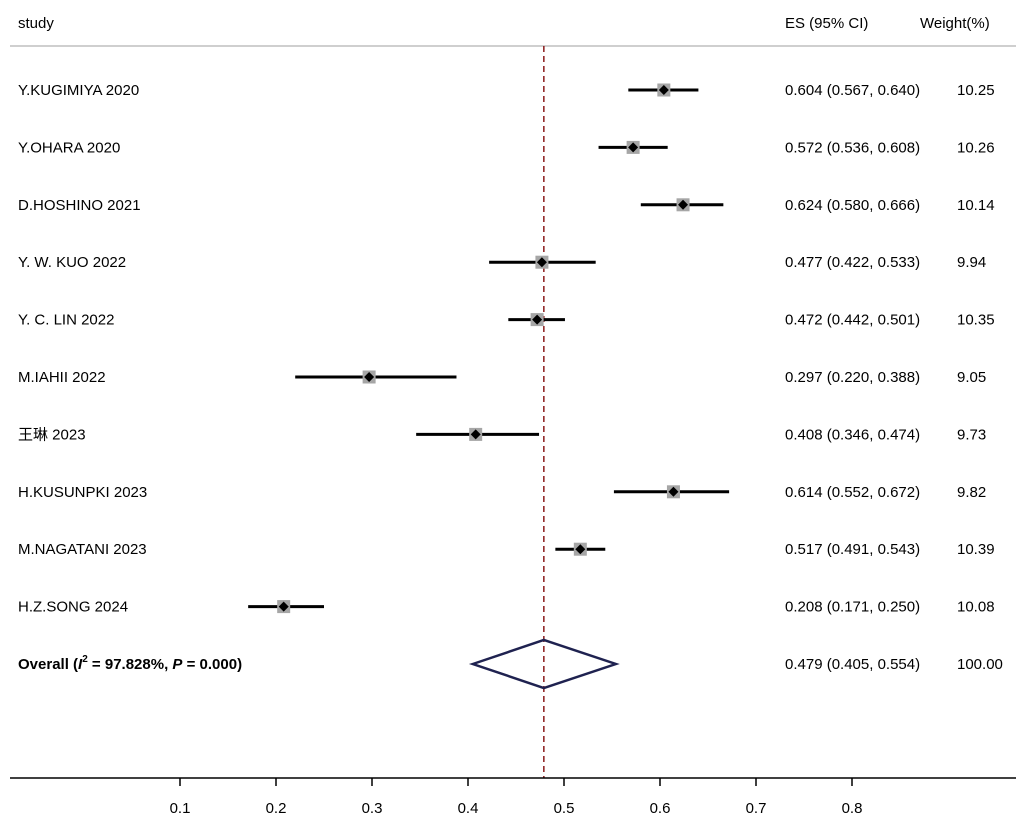 This screenshot has height=829, width=1026. I want to click on es-ci-value: 0.477 (0.422, 0.533), so click(852, 262).